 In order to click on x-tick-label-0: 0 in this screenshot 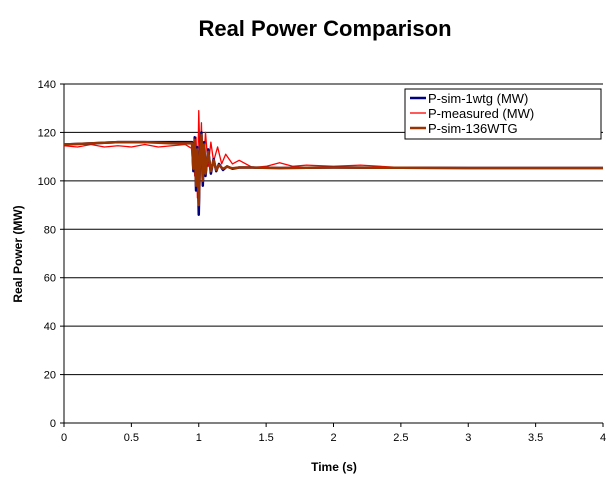, I will do `click(64, 438)`.